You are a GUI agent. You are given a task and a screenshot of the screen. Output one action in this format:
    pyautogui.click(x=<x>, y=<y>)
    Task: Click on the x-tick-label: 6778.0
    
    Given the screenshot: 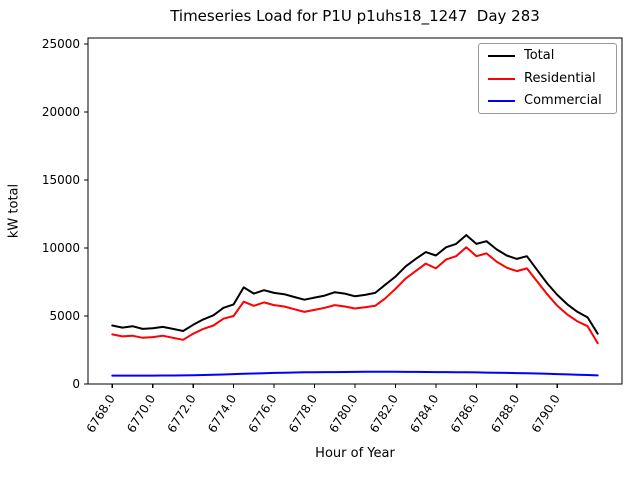 What is the action you would take?
    pyautogui.click(x=303, y=413)
    